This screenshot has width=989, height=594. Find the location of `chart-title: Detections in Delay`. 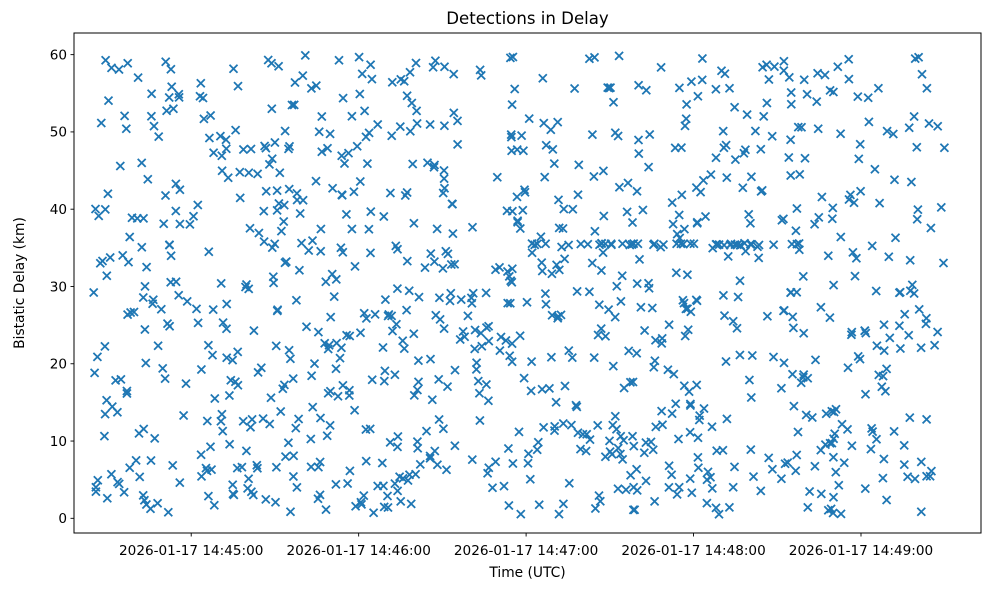

chart-title: Detections in Delay is located at coordinates (527, 18).